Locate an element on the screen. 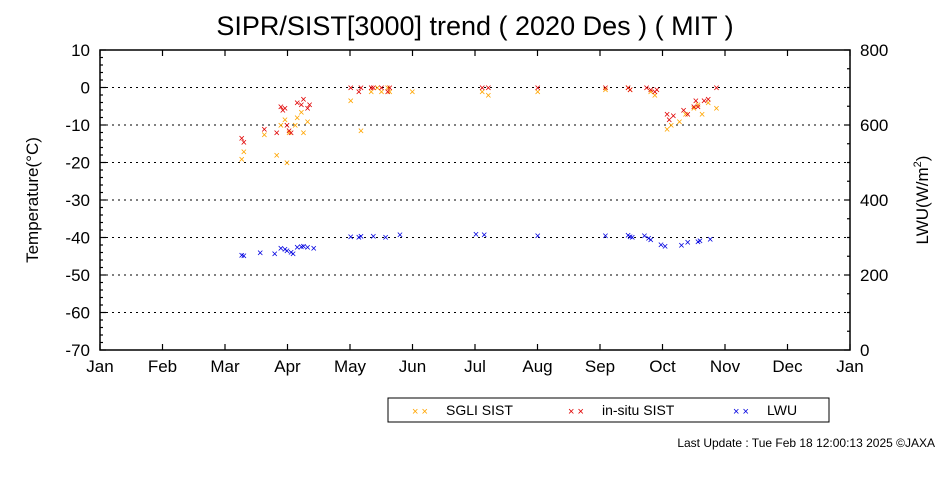 The height and width of the screenshot is (480, 950). y-tick-label: -60 is located at coordinates (77, 313).